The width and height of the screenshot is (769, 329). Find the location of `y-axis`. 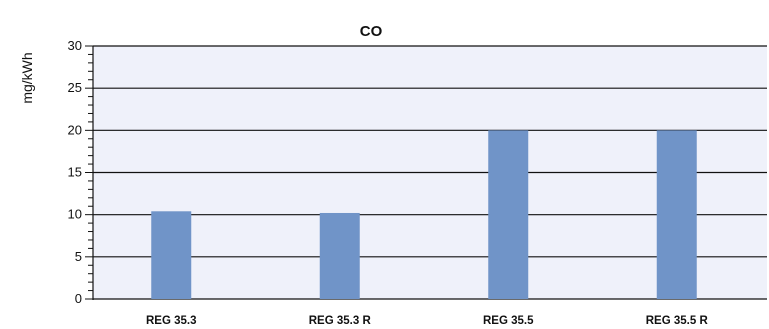

y-axis is located at coordinates (89, 172).